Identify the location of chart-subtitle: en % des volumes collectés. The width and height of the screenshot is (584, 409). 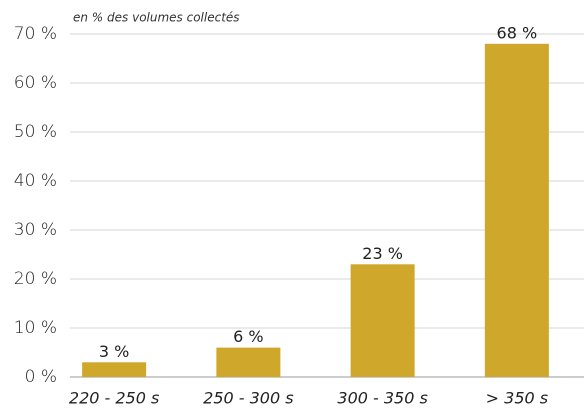
(156, 18).